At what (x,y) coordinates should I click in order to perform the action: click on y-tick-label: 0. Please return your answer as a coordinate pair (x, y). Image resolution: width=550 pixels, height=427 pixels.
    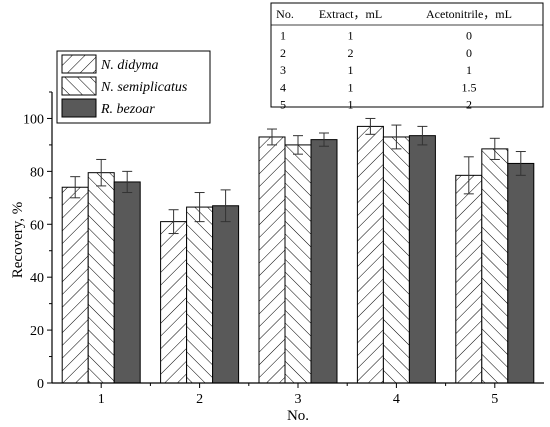
    Looking at the image, I should click on (40, 384).